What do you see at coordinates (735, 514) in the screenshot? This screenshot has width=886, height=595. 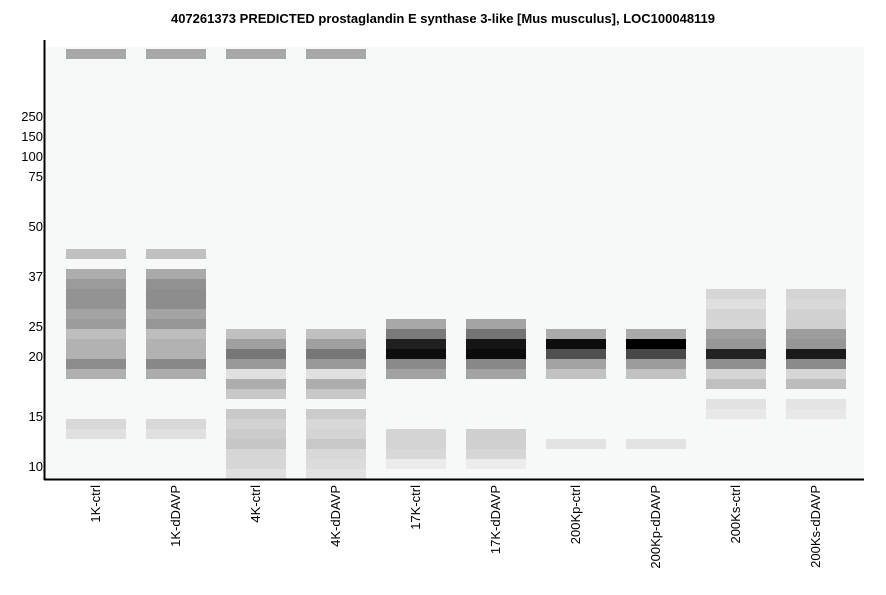 I see `x-tick-label: 200Ks-ctrl` at bounding box center [735, 514].